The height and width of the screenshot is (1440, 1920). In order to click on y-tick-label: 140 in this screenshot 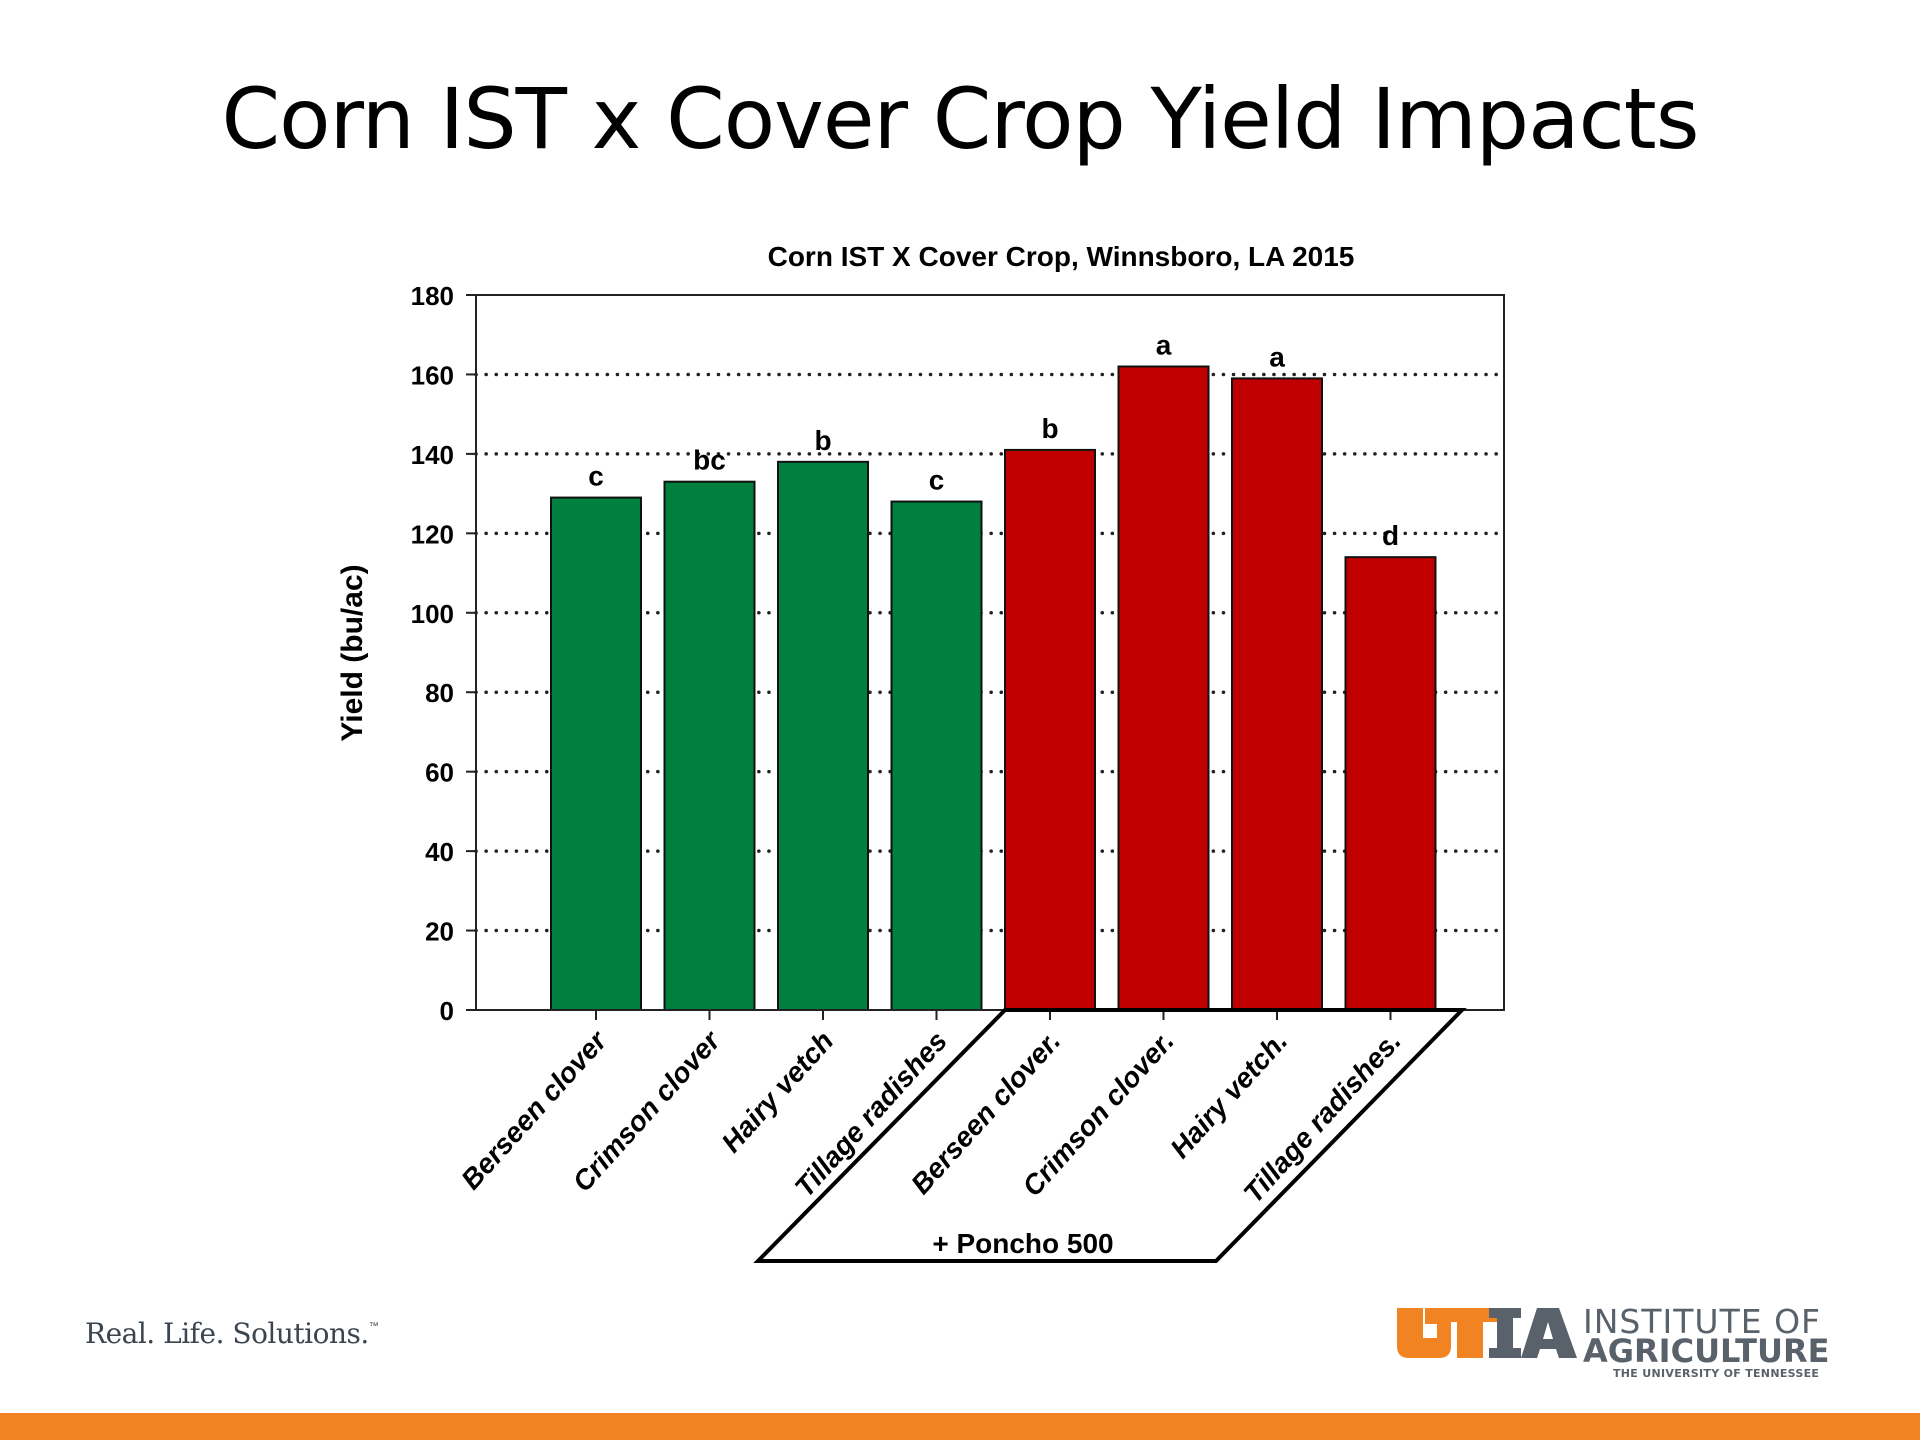, I will do `click(432, 455)`.